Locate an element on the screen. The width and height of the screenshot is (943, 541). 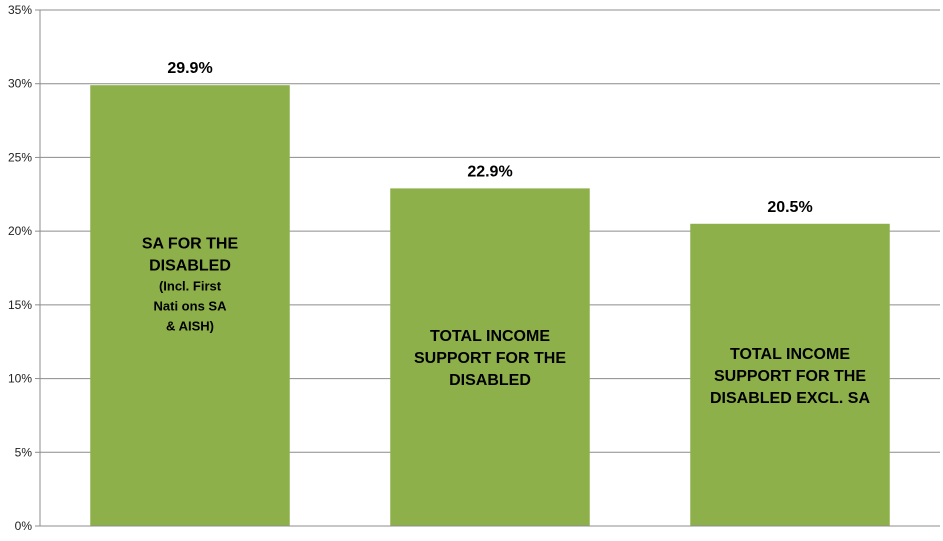
bar-inner-label: & AISH) is located at coordinates (190, 326).